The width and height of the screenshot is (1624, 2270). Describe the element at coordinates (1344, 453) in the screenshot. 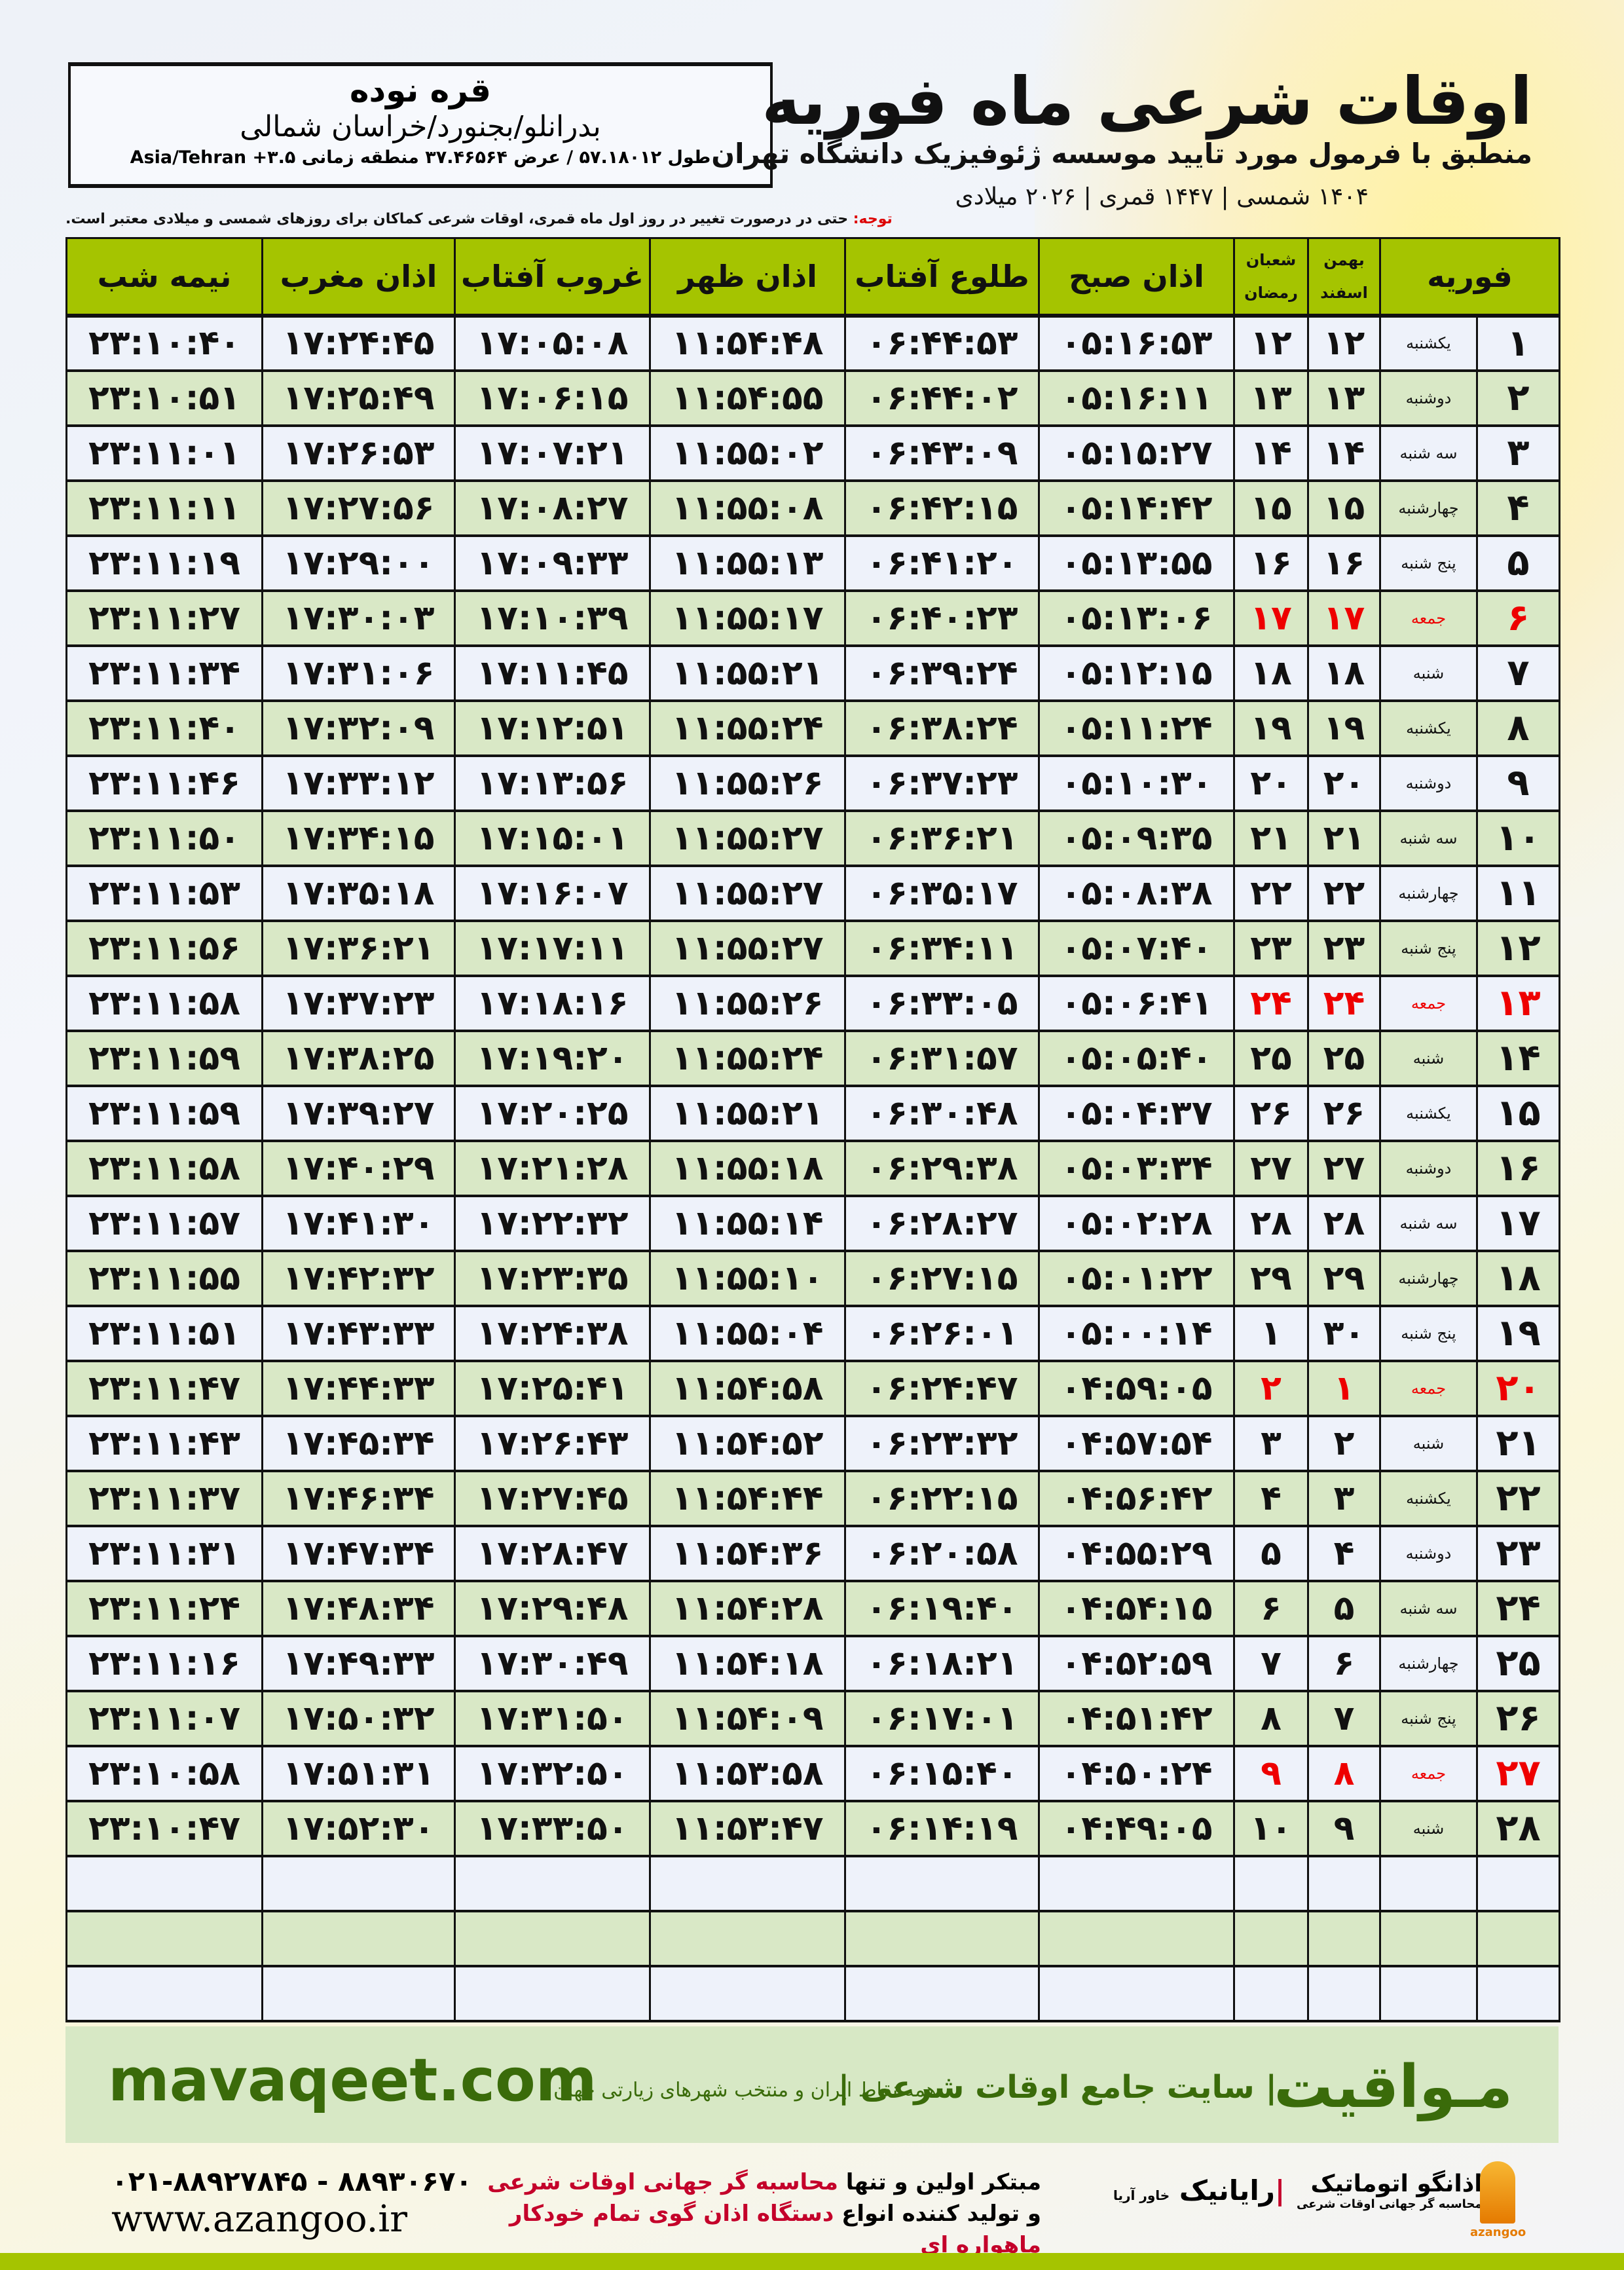

I see `cell-bh: ۱۴` at that location.